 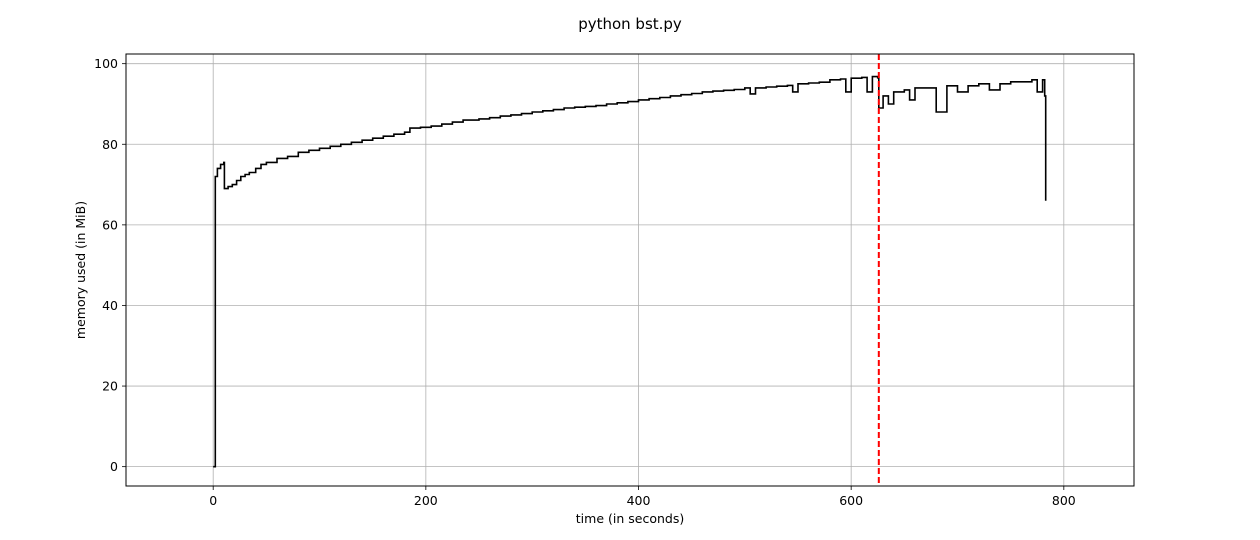 I want to click on x-tick-label: 400, so click(x=639, y=500).